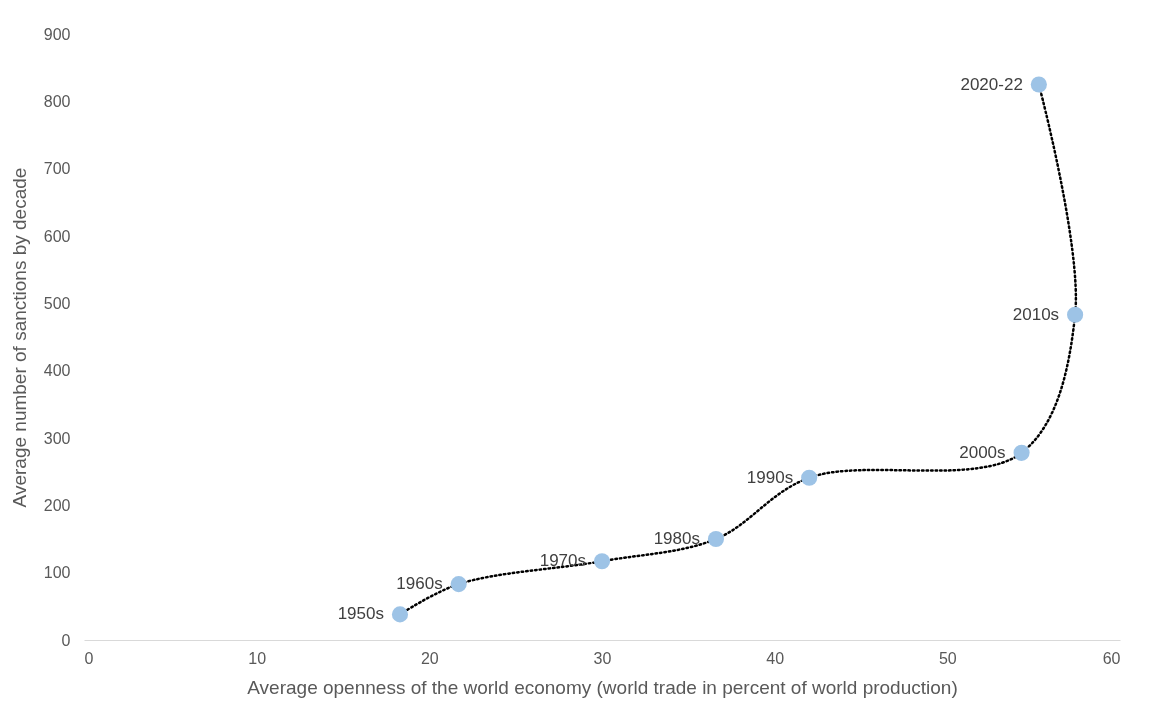 This screenshot has width=1152, height=718. Describe the element at coordinates (562, 561) in the screenshot. I see `annotation: 1970s` at that location.